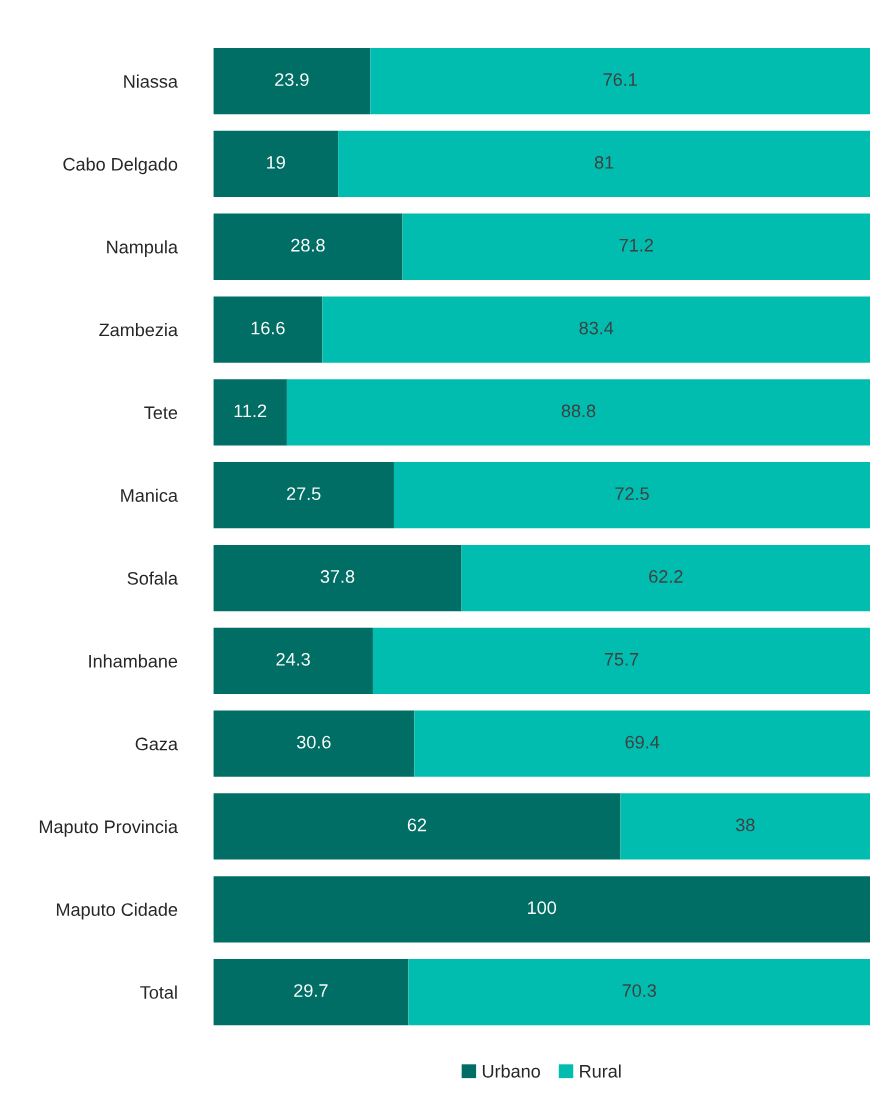 The width and height of the screenshot is (878, 1103). I want to click on y-tick-label: Tete, so click(161, 413).